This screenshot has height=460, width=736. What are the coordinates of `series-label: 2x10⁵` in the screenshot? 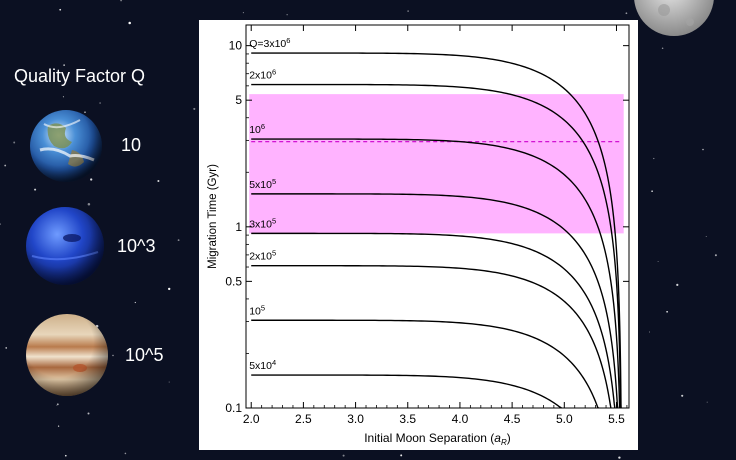 It's located at (262, 256).